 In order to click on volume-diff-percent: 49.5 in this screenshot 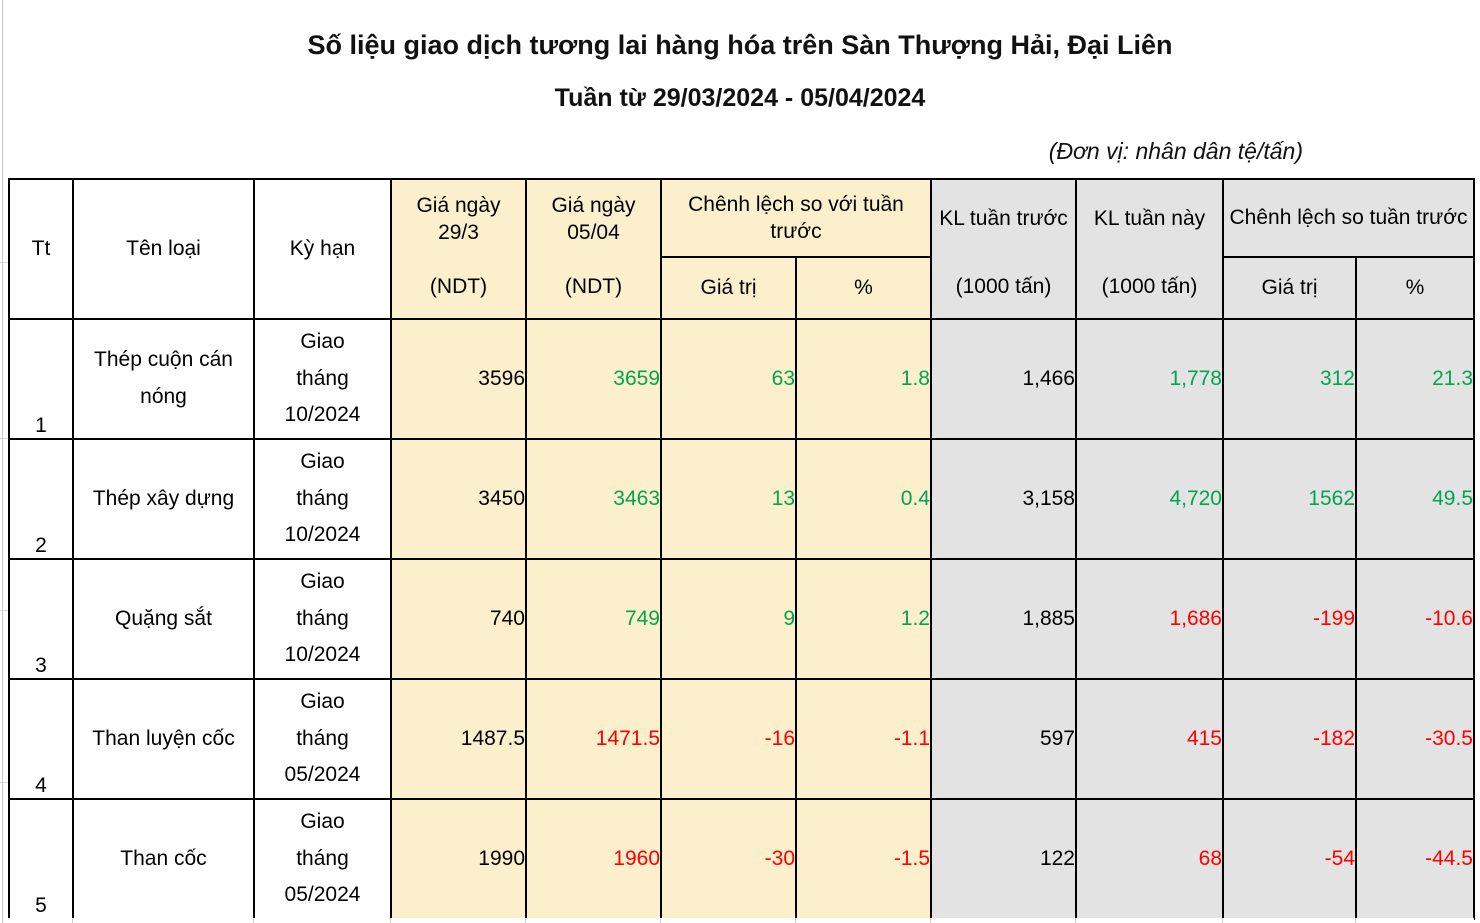, I will do `click(1415, 499)`.